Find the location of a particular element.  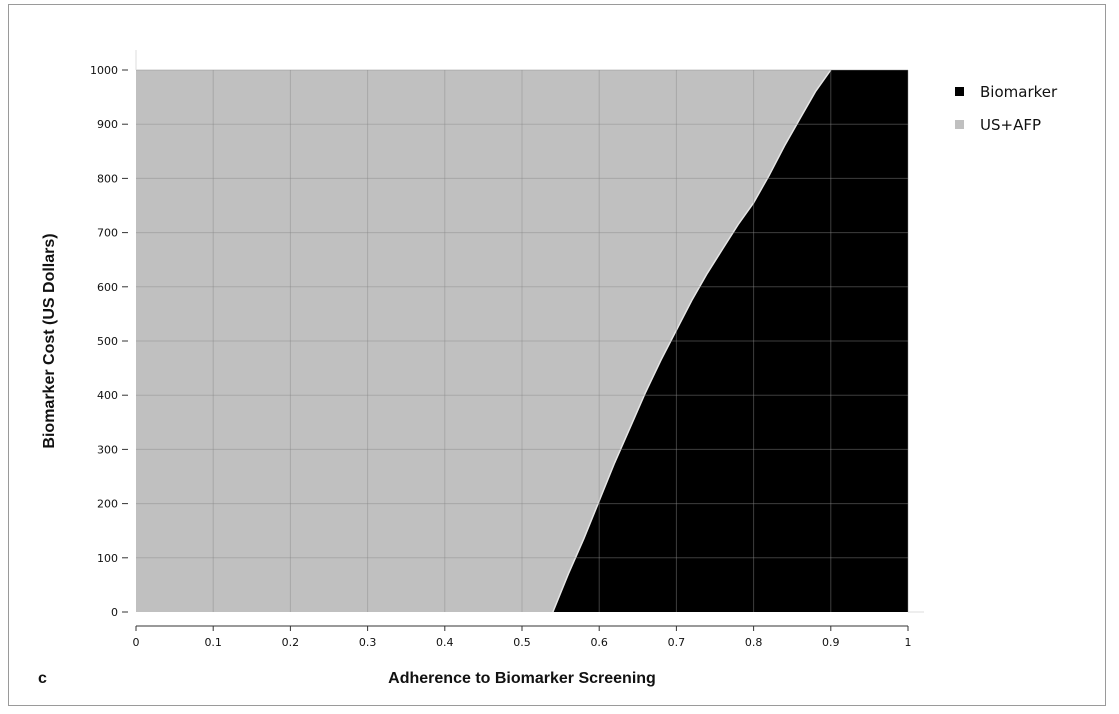

x-tick-label: 0.4 is located at coordinates (445, 642).